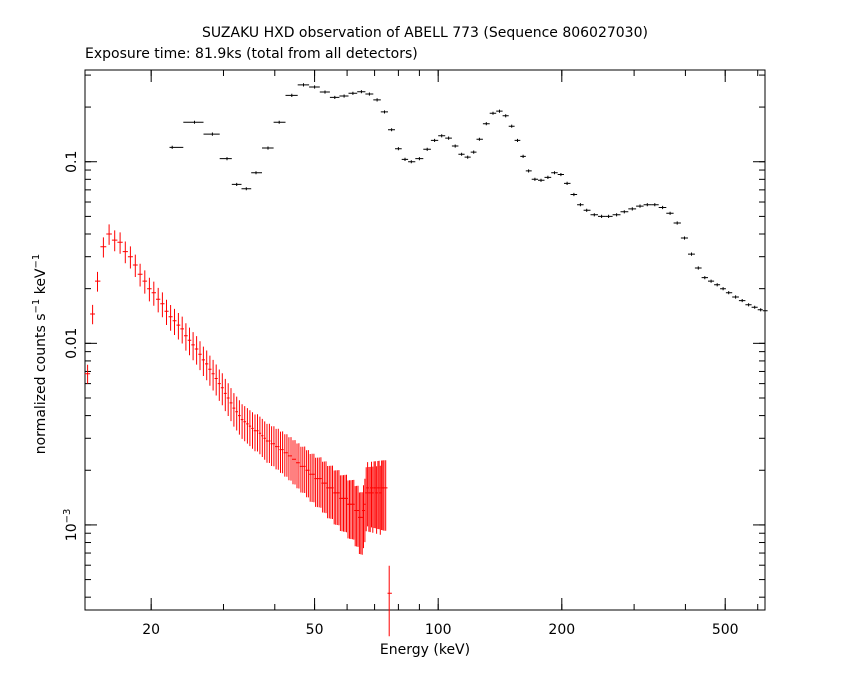  Describe the element at coordinates (725, 630) in the screenshot. I see `x-tick-label: 500` at that location.